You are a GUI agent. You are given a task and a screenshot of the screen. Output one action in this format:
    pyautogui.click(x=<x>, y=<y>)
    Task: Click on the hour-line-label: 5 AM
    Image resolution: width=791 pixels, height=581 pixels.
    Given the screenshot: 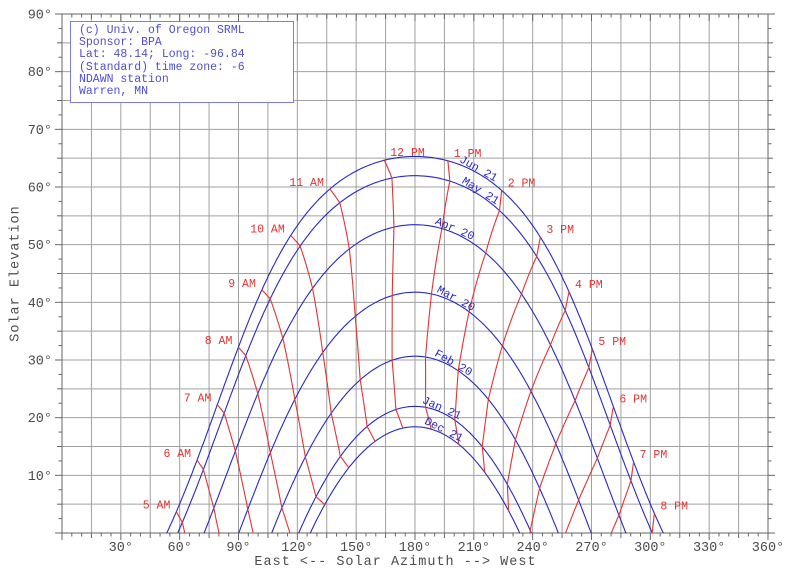 What is the action you would take?
    pyautogui.click(x=157, y=506)
    